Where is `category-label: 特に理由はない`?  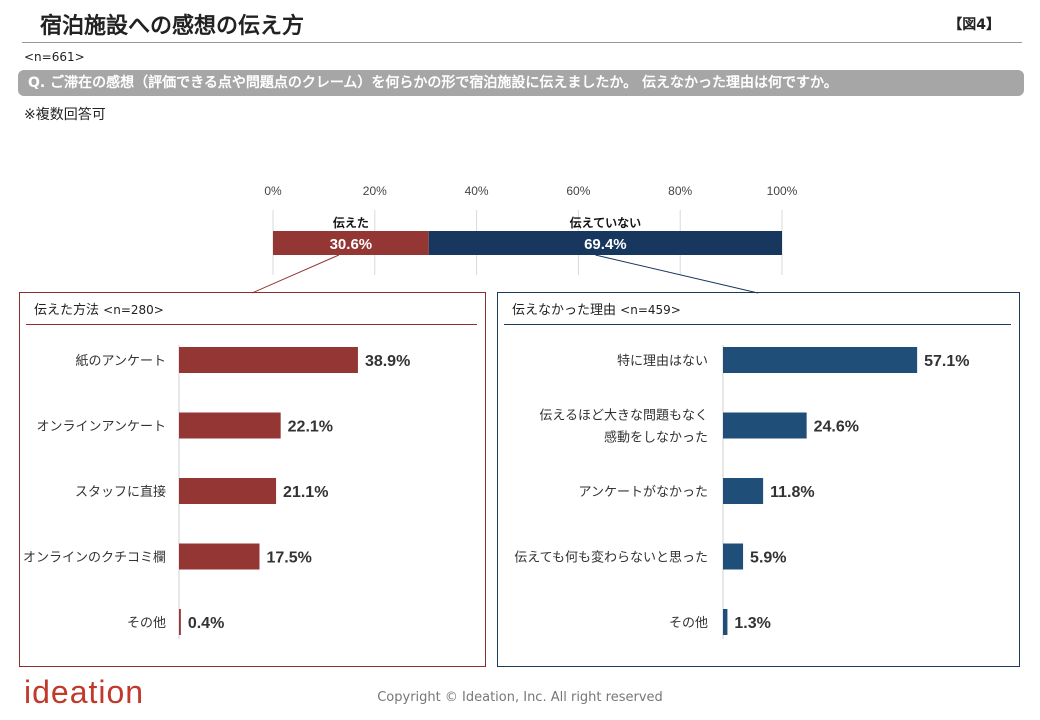 category-label: 特に理由はない is located at coordinates (662, 361).